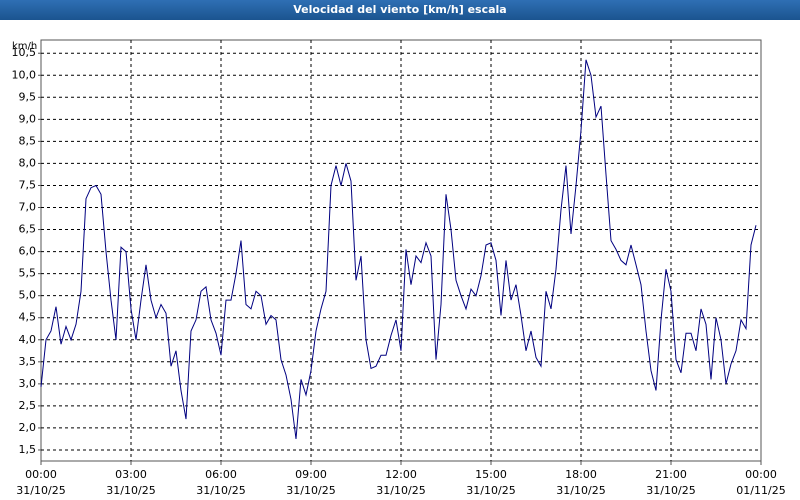  I want to click on y-tick-label: 8,5, so click(28, 140).